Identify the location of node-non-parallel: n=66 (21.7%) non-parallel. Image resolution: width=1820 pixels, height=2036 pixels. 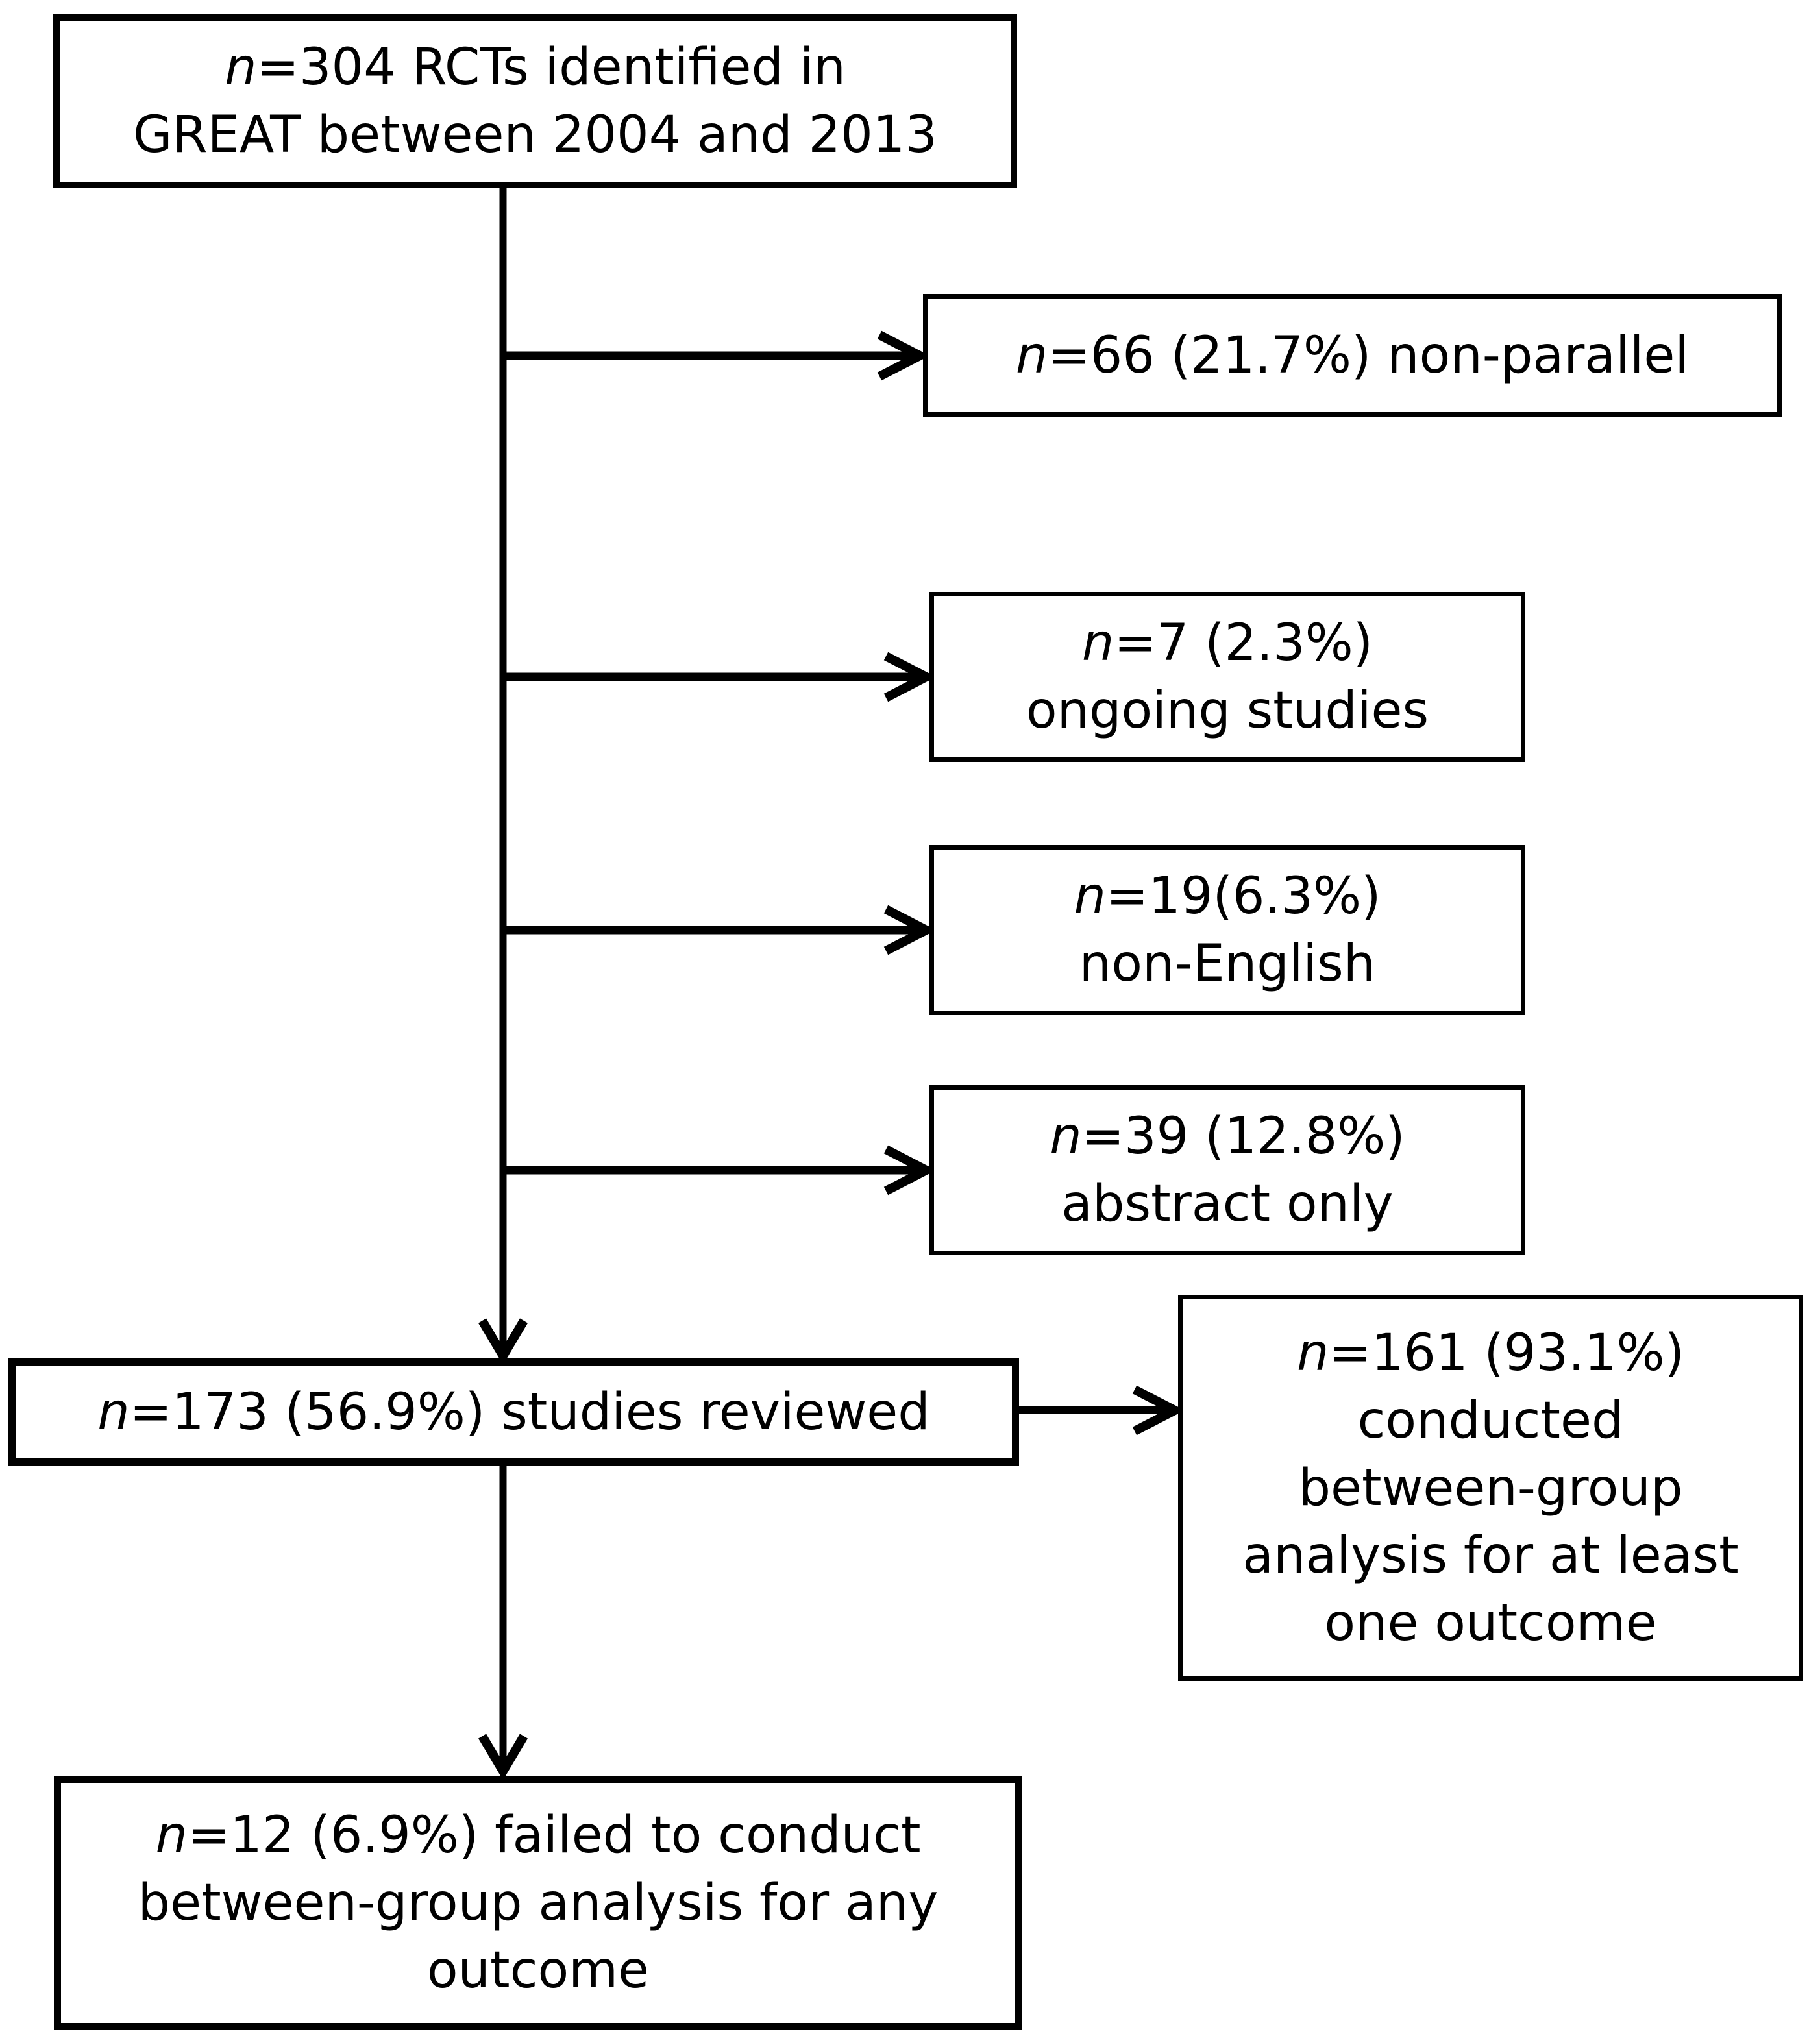
(1353, 355).